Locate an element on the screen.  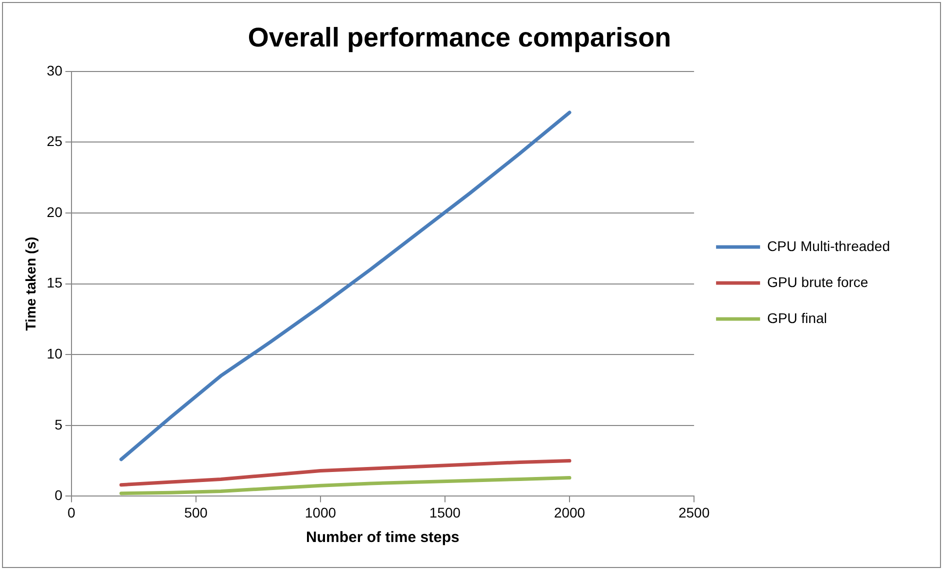
y-tick-label: 5 is located at coordinates (58, 424).